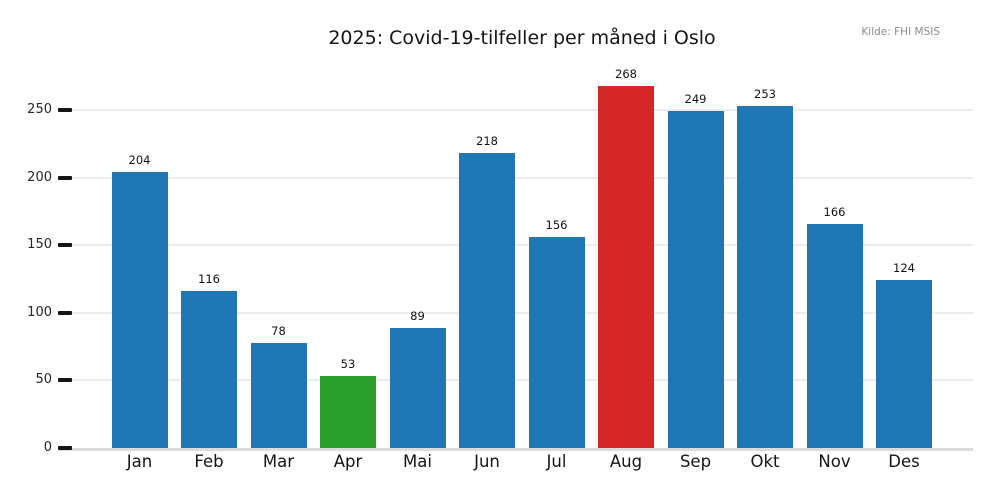 The image size is (1000, 500). Describe the element at coordinates (417, 461) in the screenshot. I see `x-tick-label: Mai` at that location.